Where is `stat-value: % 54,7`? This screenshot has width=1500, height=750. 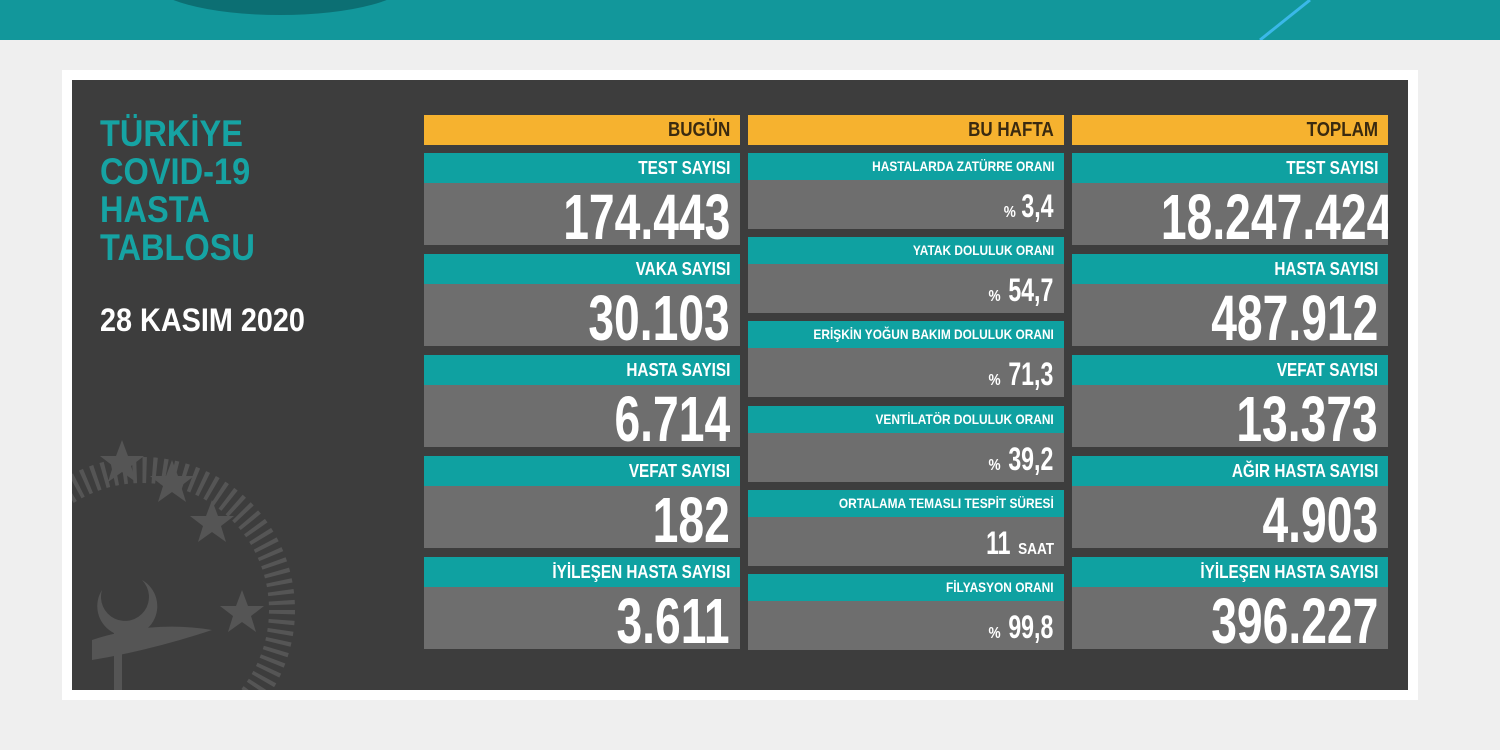
stat-value: % 54,7 is located at coordinates (906, 289).